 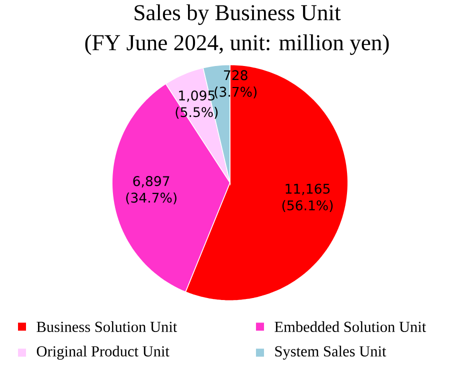 I want to click on legend-label: Original Product Unit, so click(x=103, y=353).